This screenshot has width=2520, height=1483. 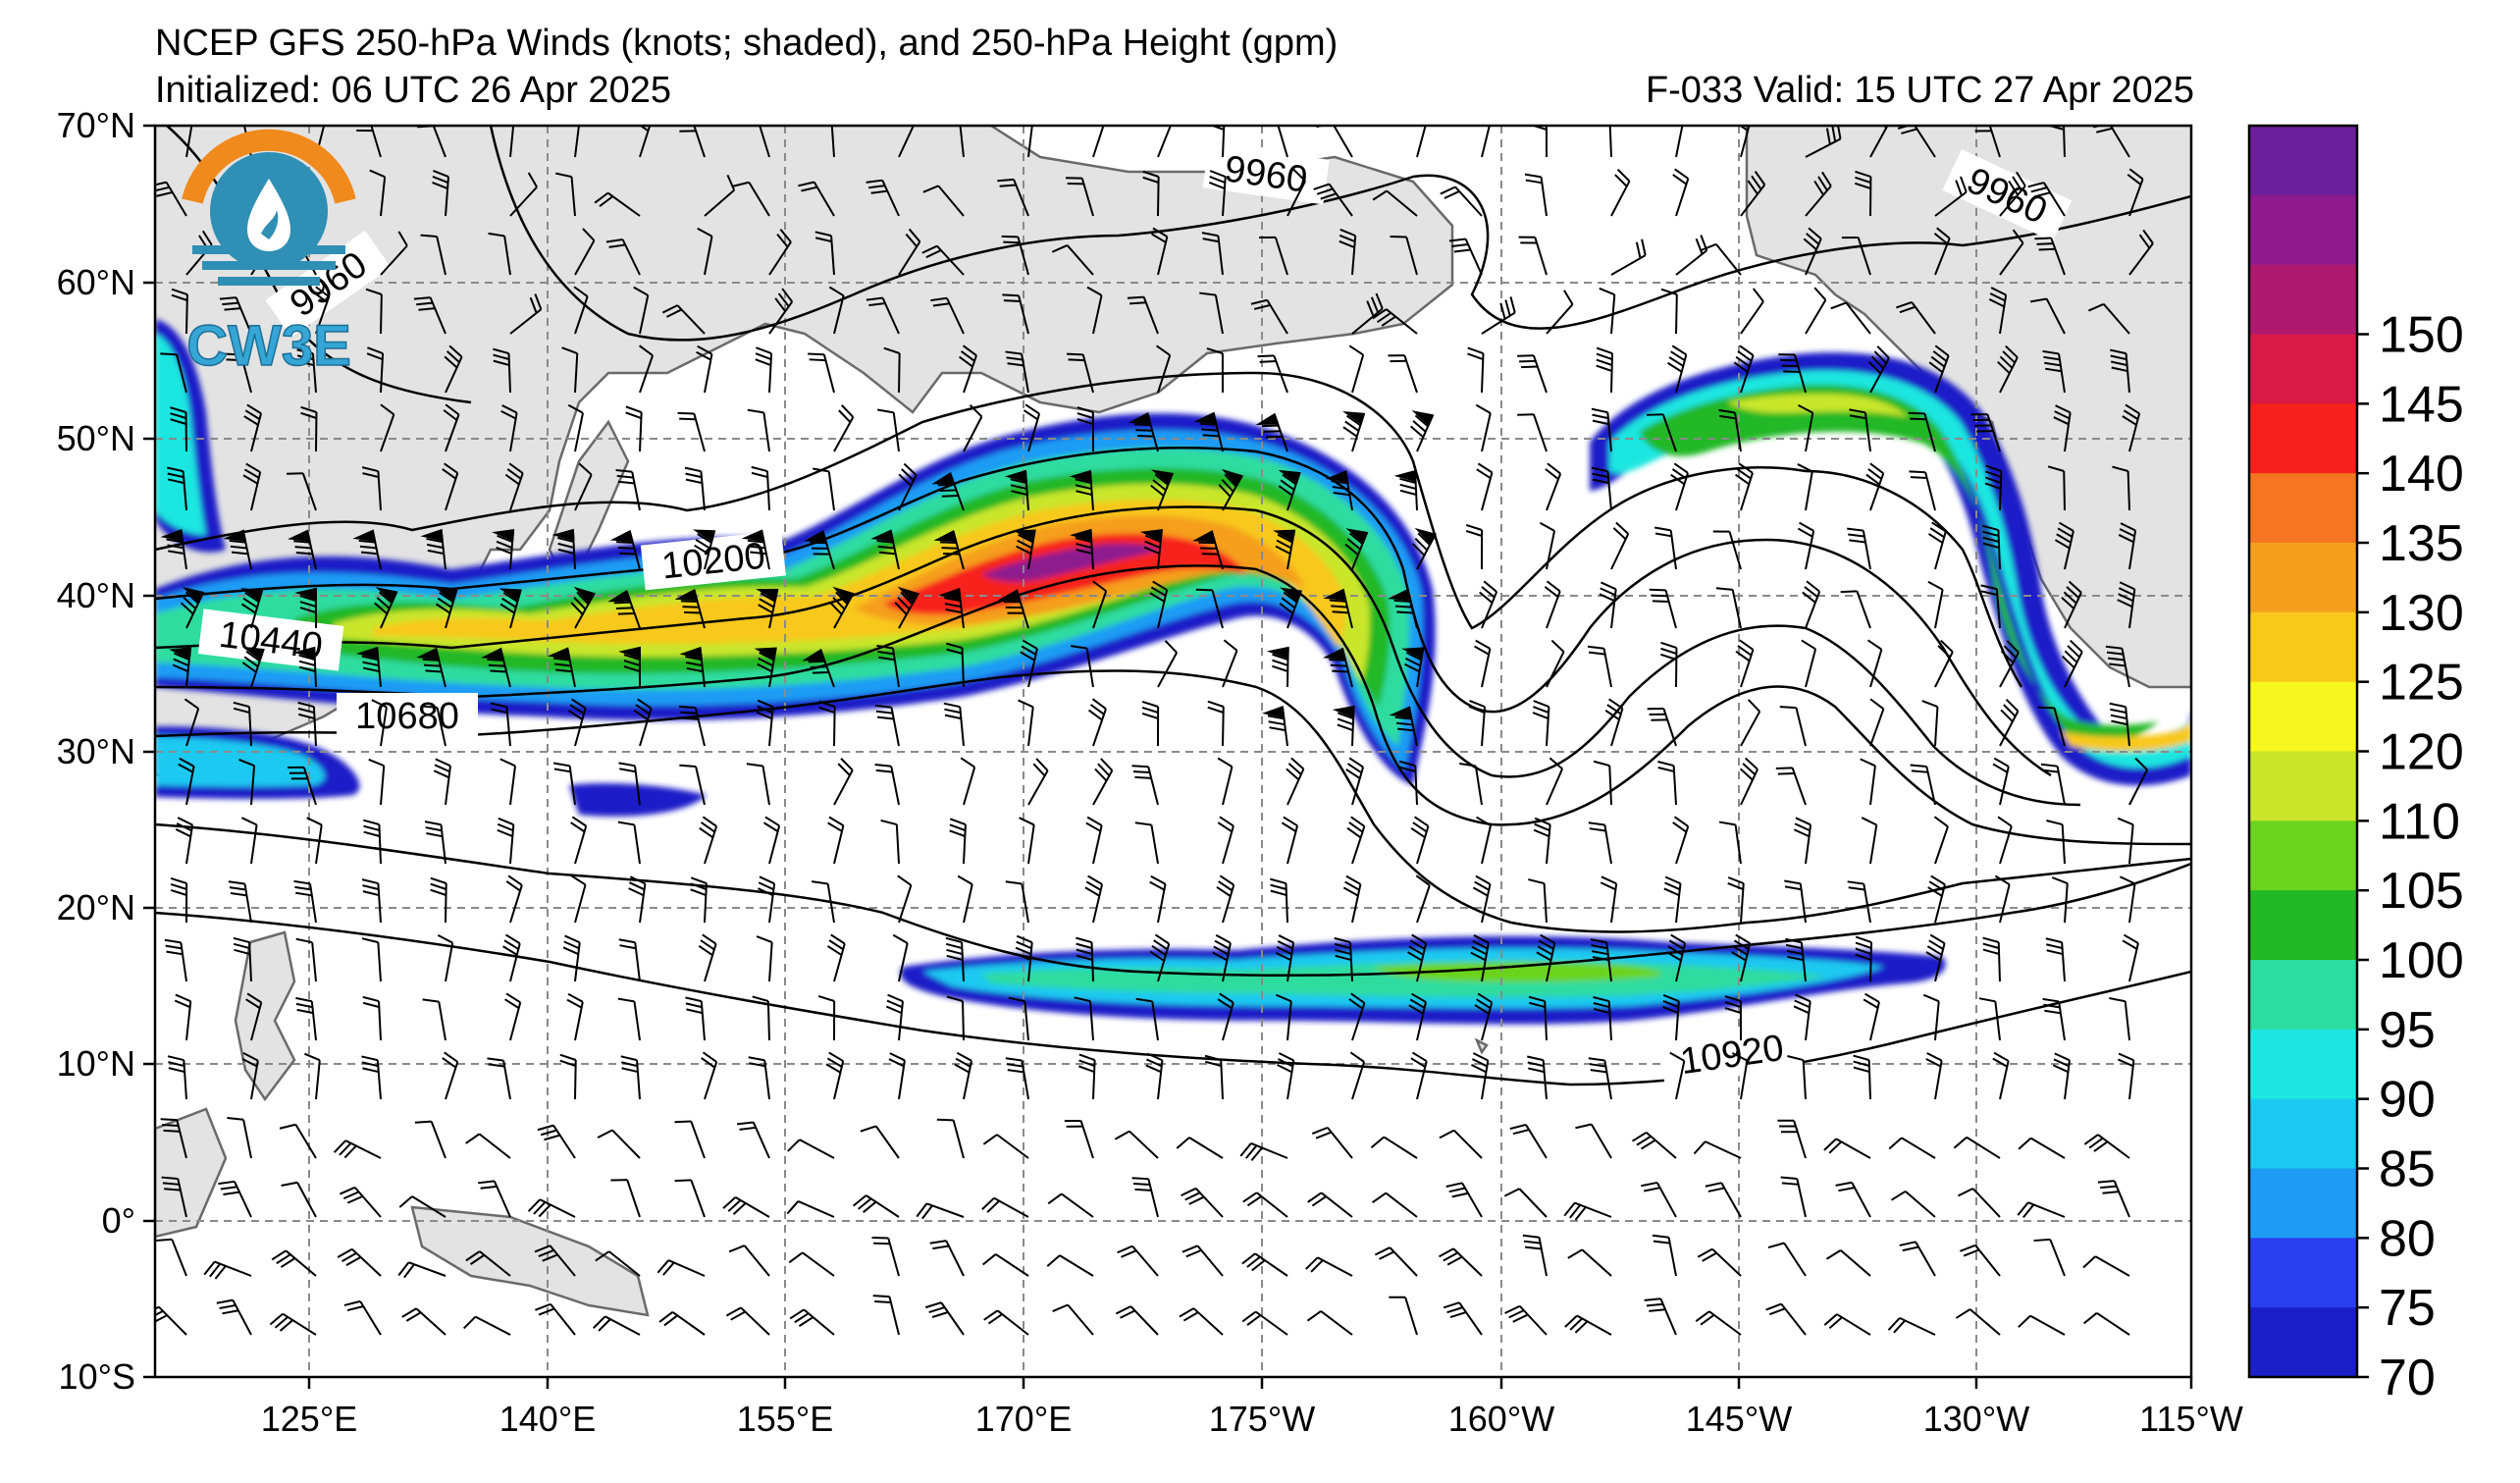 What do you see at coordinates (2407, 1101) in the screenshot?
I see `colorbar-label: 90` at bounding box center [2407, 1101].